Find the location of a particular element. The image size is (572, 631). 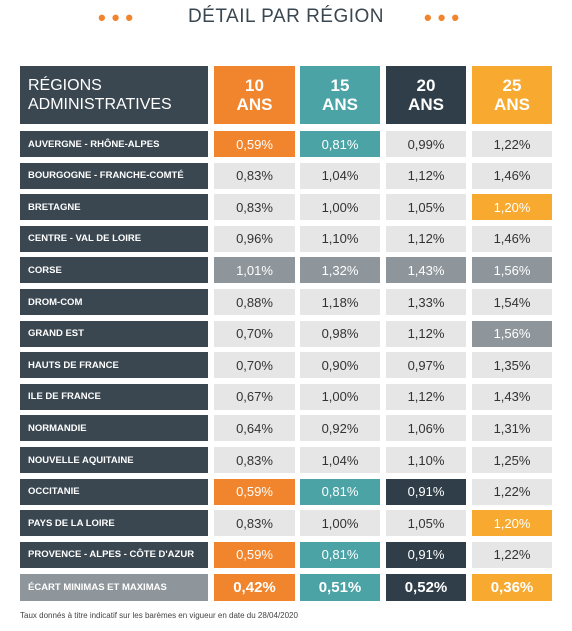

cell: 1,35% is located at coordinates (512, 365).